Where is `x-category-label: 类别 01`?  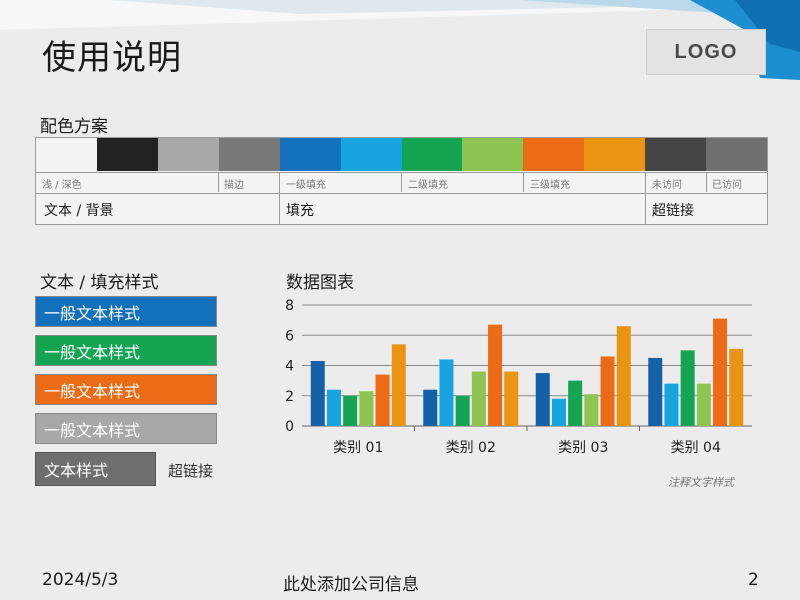
x-category-label: 类别 01 is located at coordinates (358, 448).